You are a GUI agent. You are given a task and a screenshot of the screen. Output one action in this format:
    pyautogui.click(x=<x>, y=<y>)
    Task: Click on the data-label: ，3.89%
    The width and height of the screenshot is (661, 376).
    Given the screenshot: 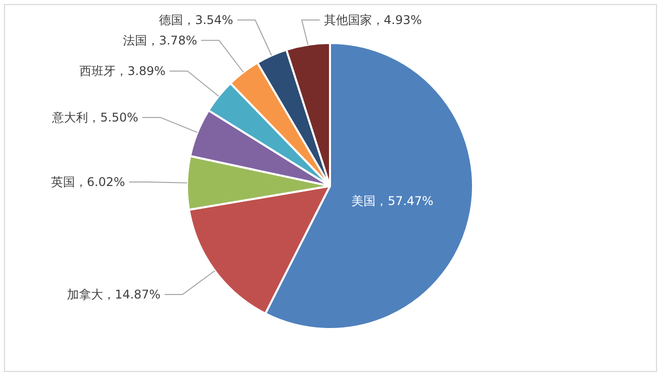 What is the action you would take?
    pyautogui.click(x=140, y=71)
    